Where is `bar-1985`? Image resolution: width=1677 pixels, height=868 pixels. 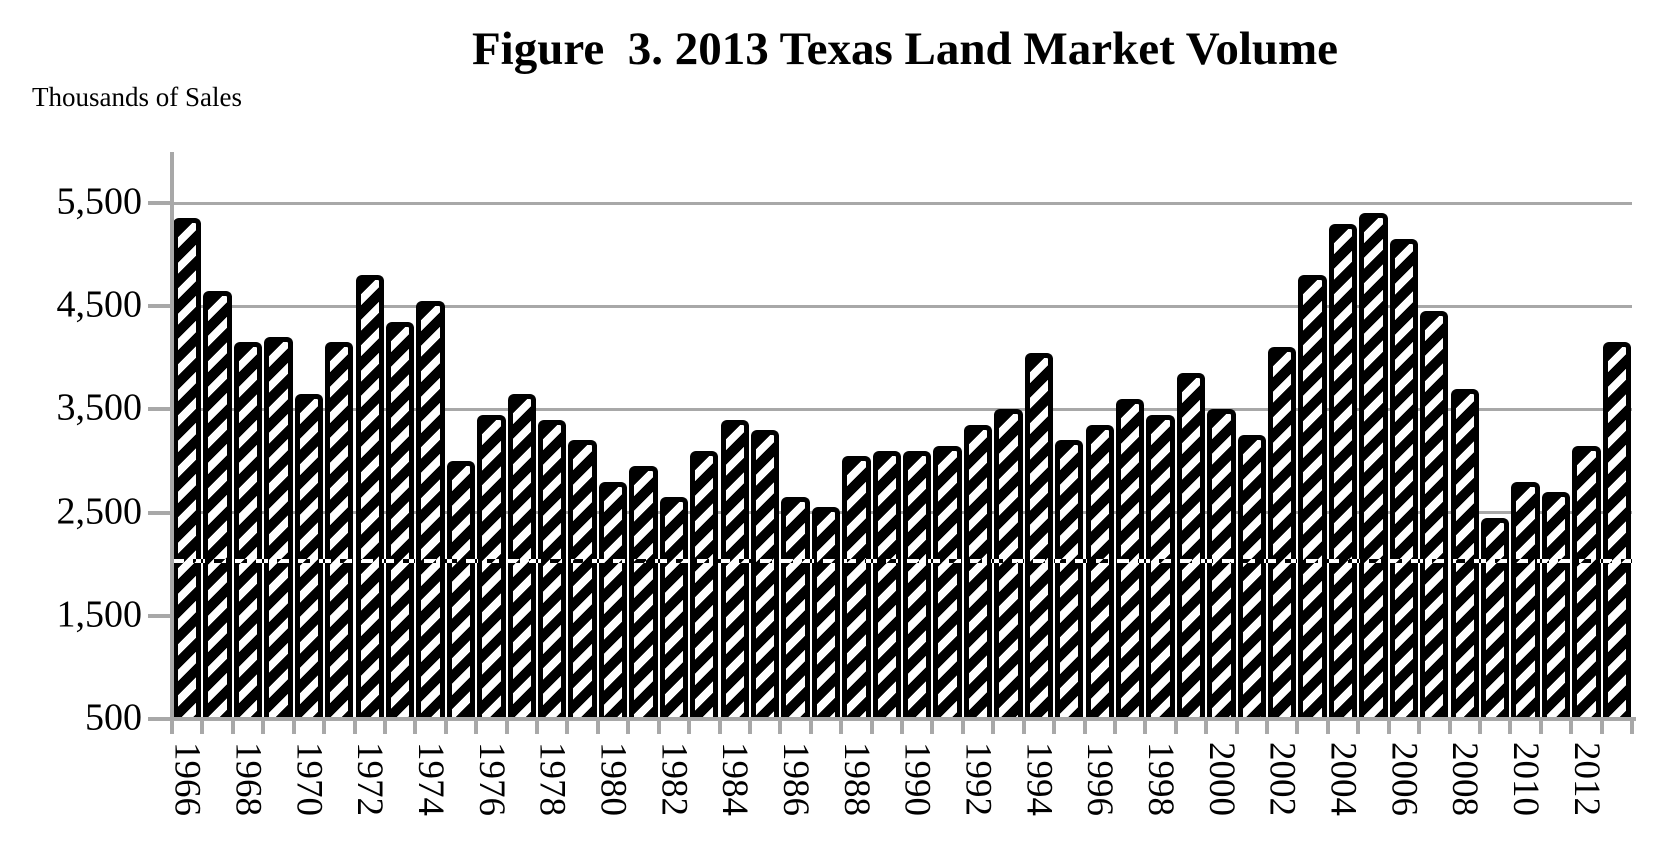 bar-1985 is located at coordinates (765, 574).